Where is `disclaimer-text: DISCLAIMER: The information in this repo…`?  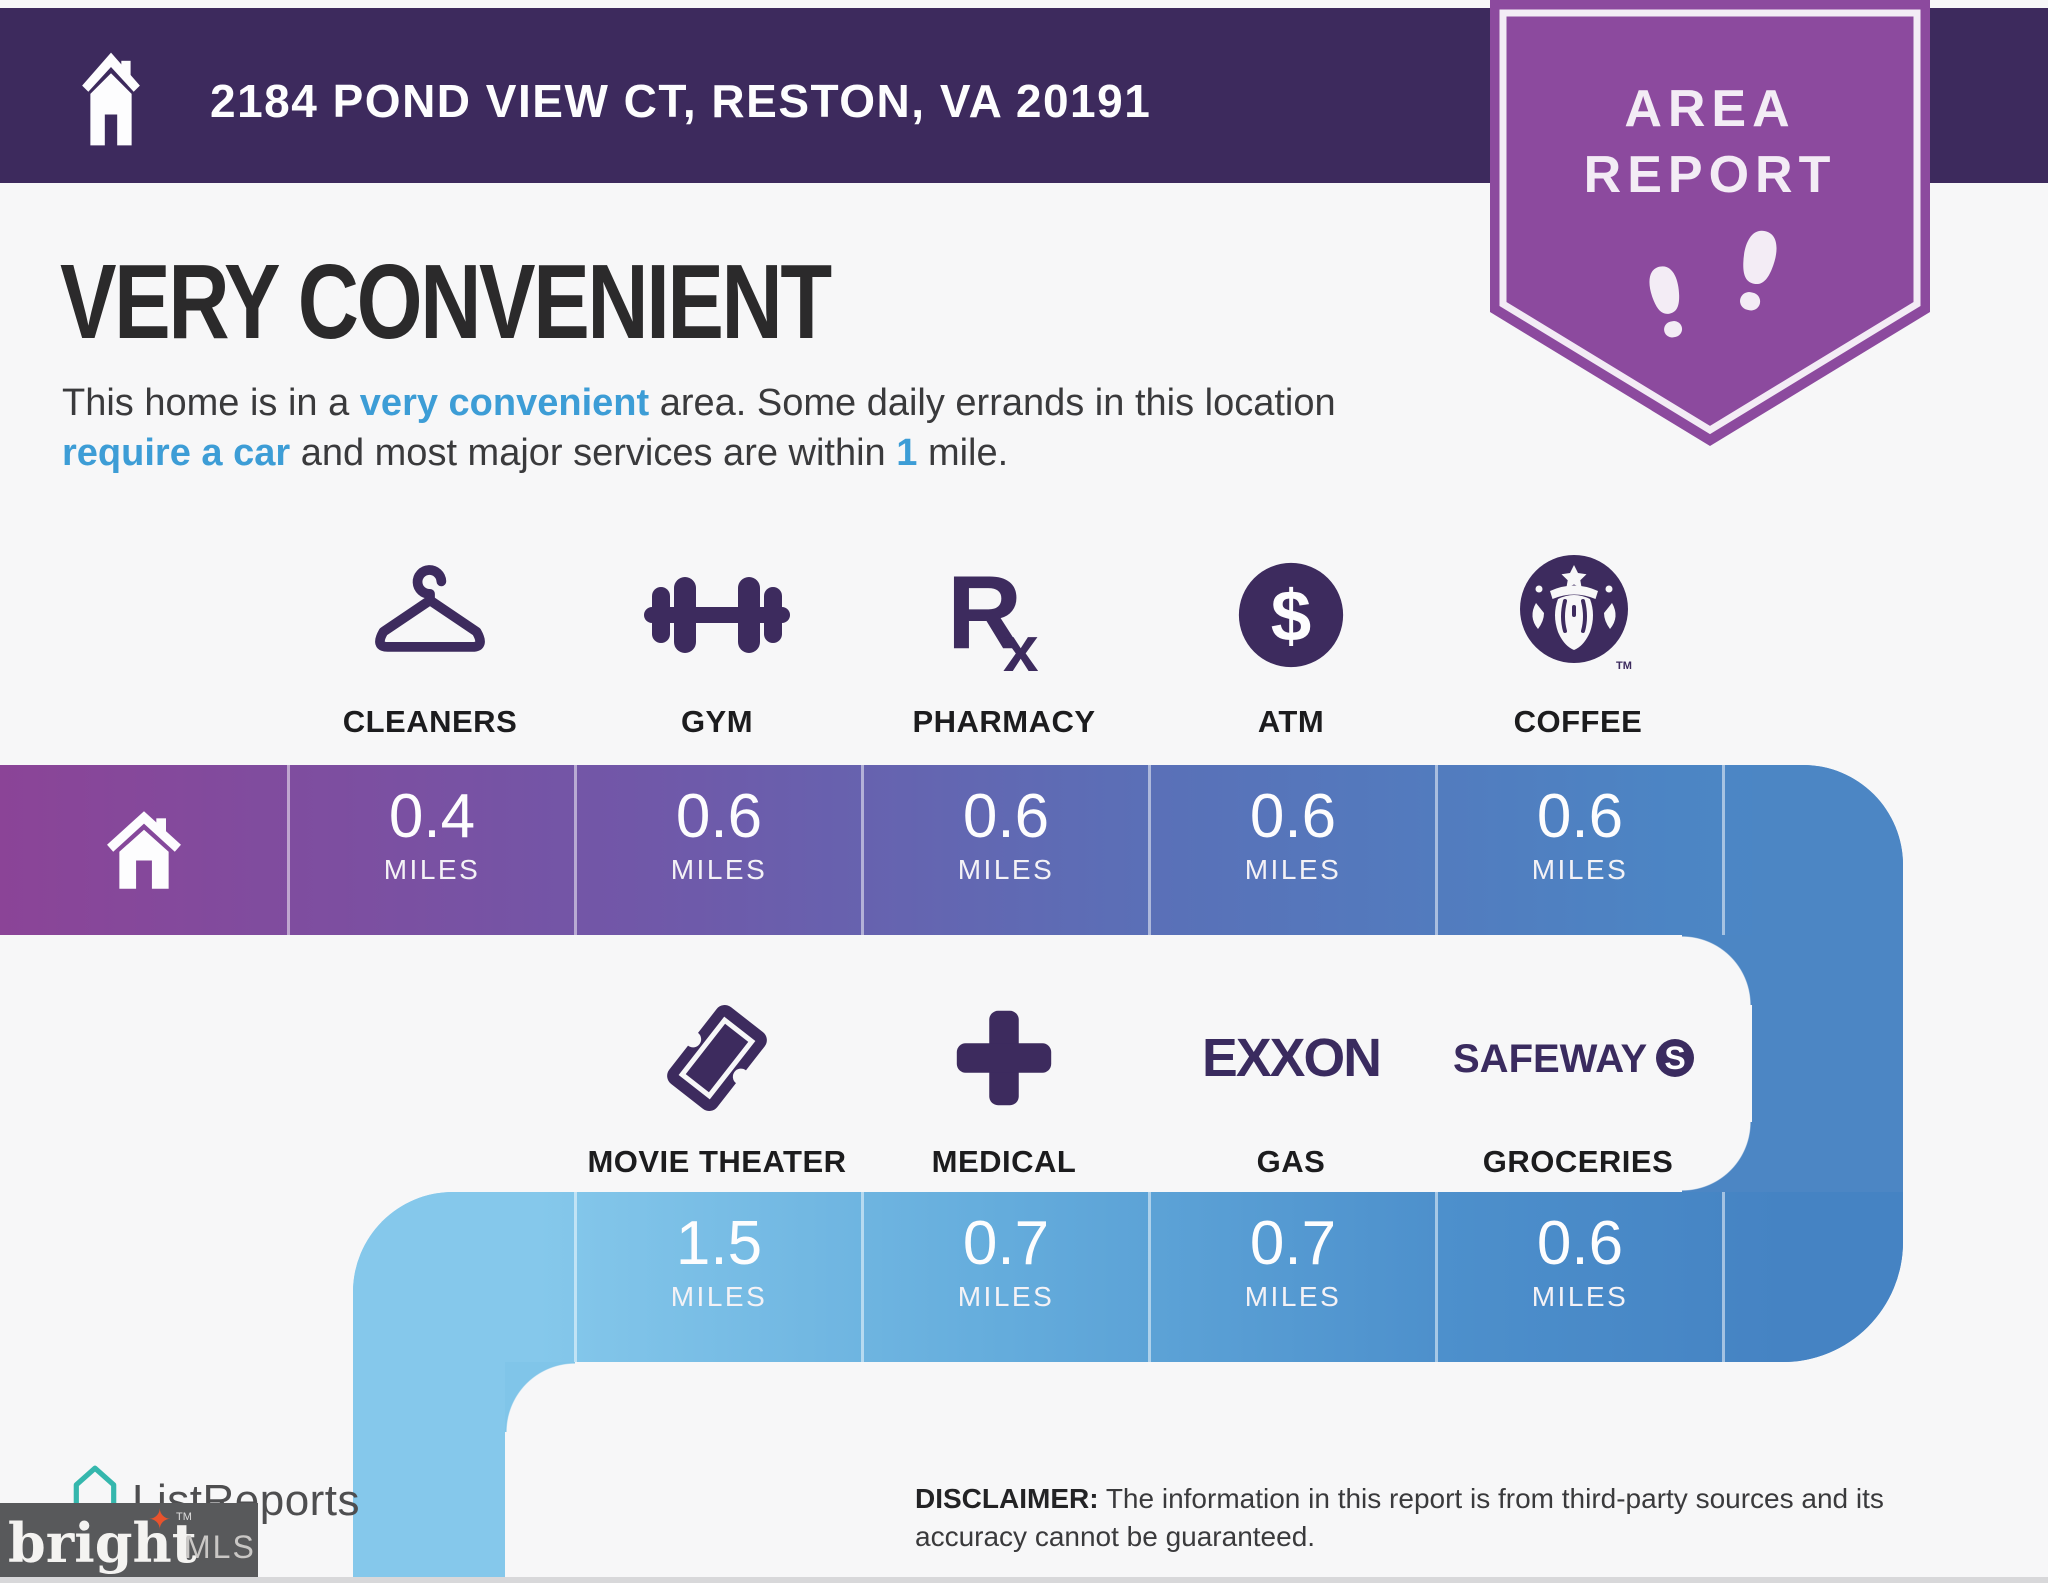
disclaimer-text: DISCLAIMER: The information in this repo… is located at coordinates (1399, 1517).